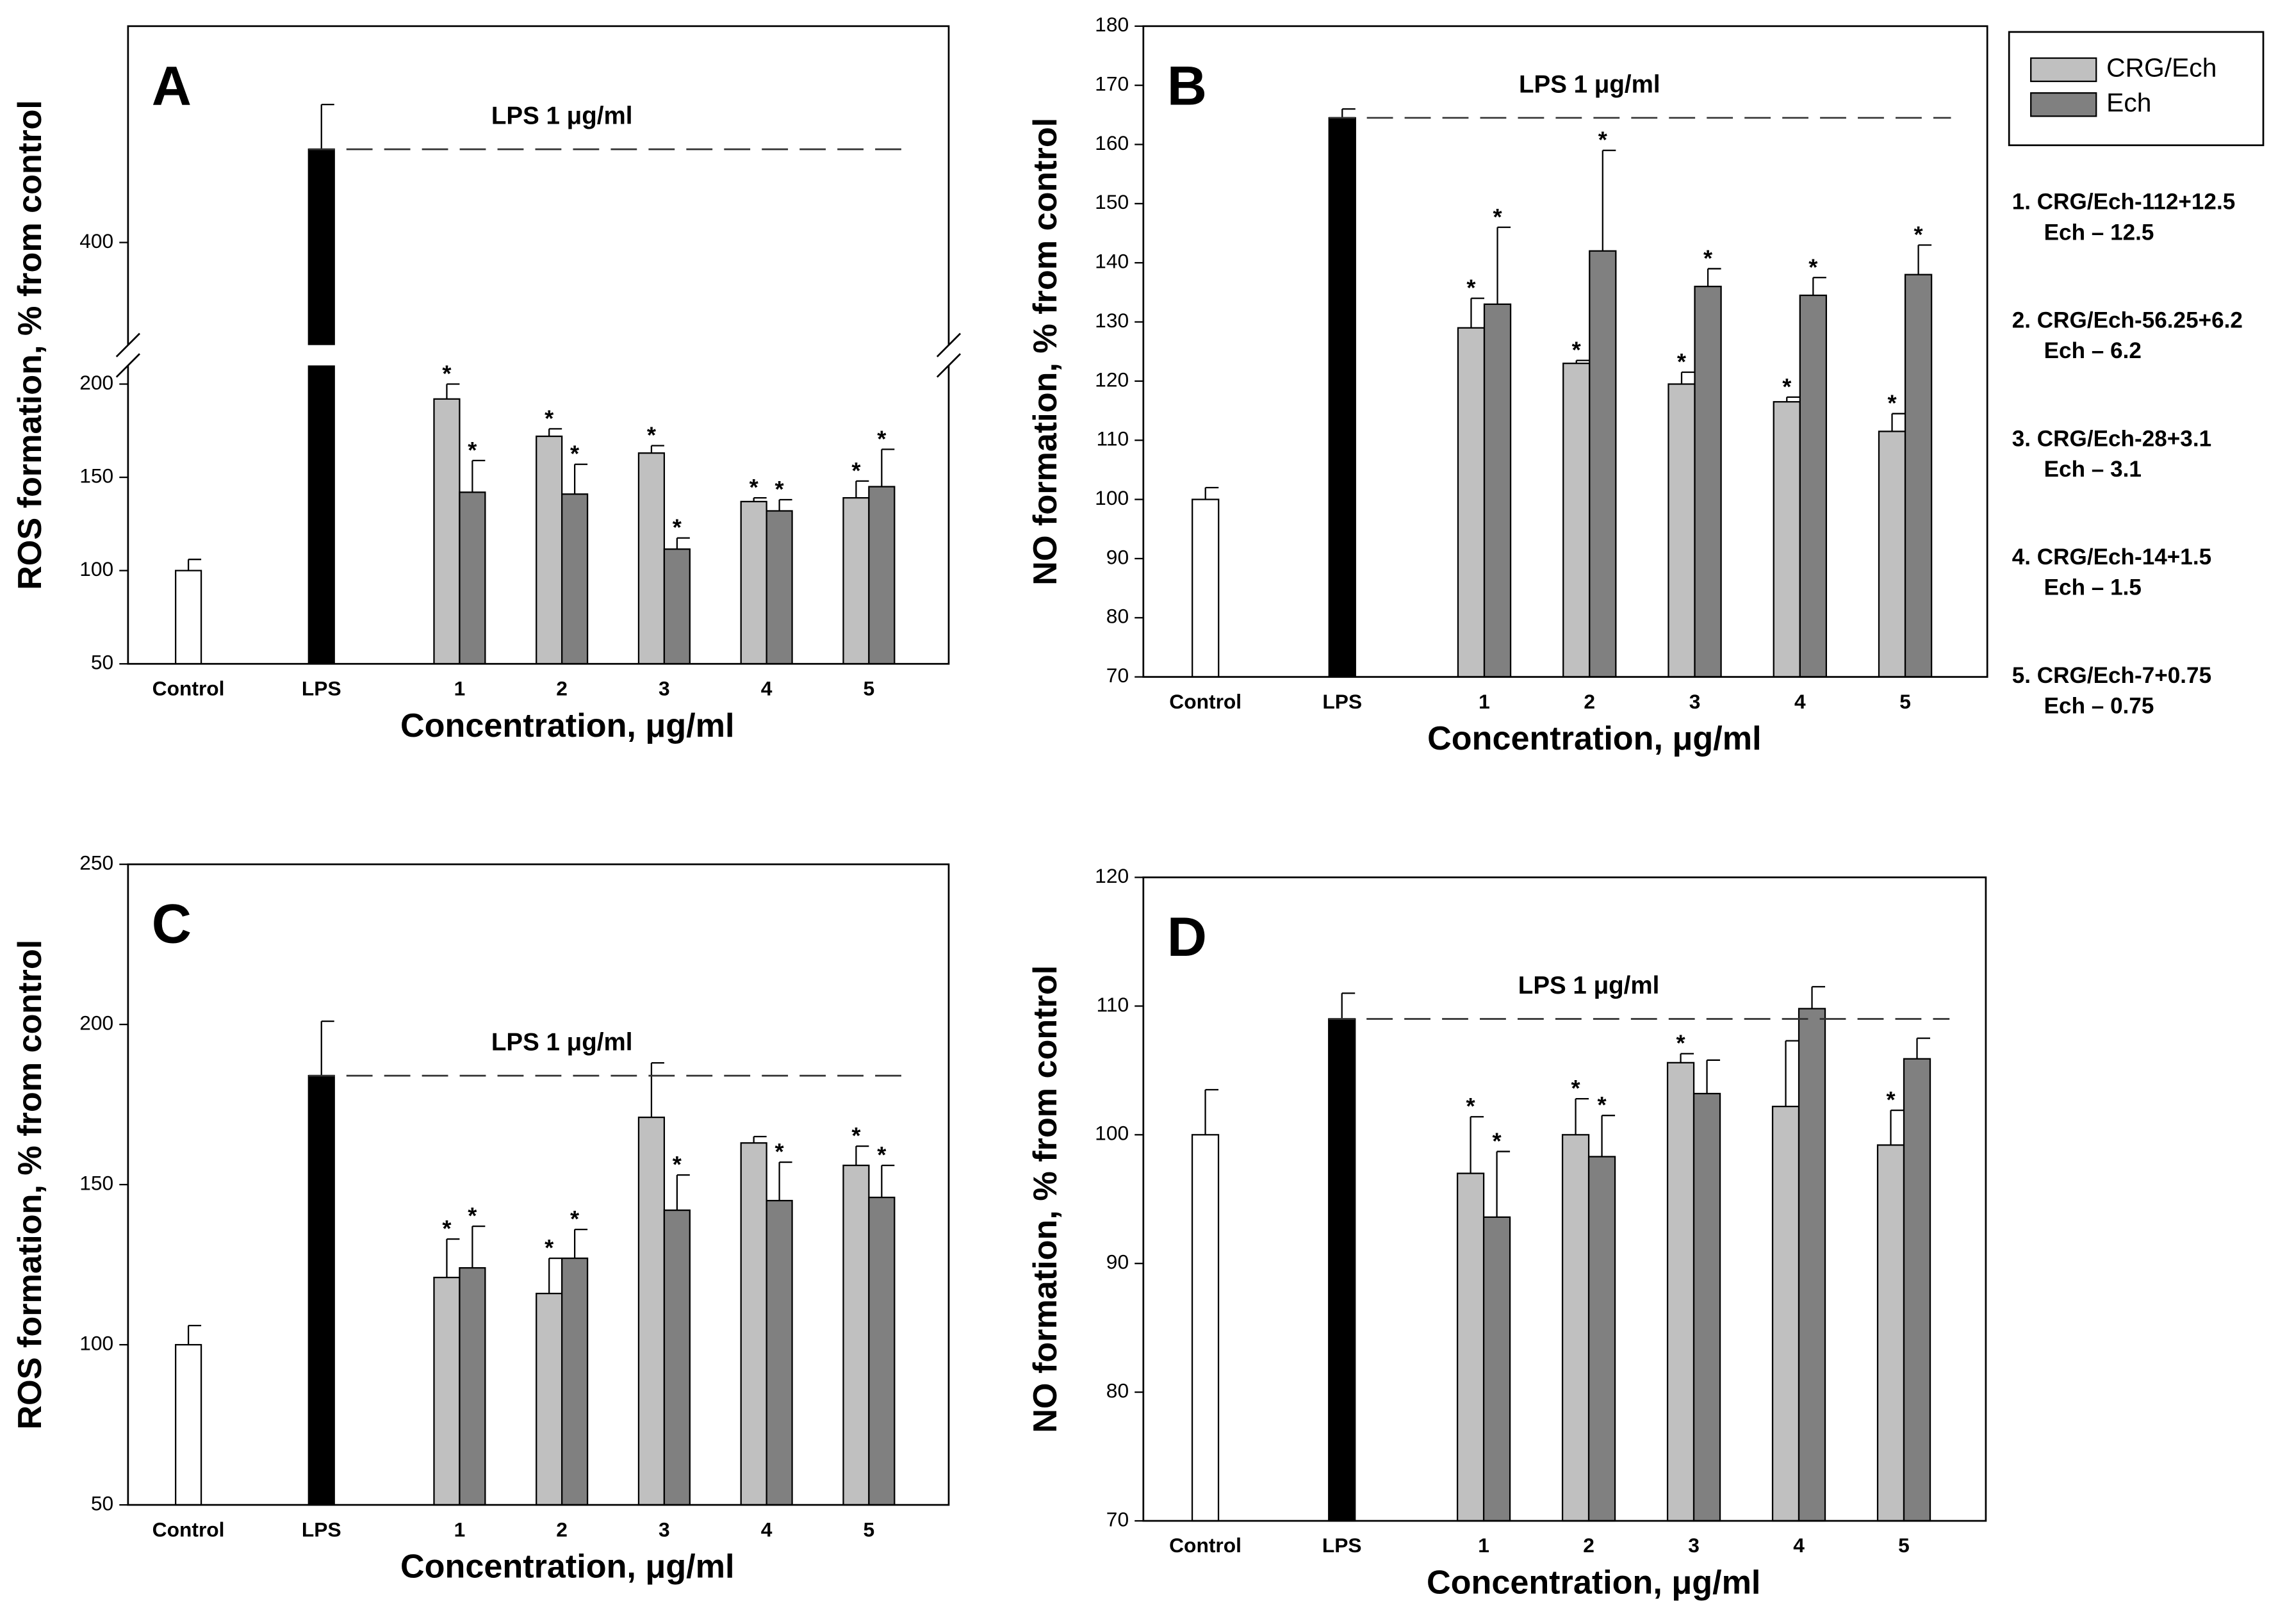 This screenshot has height=1624, width=2278. I want to click on y-tick-label: 50, so click(102, 662).